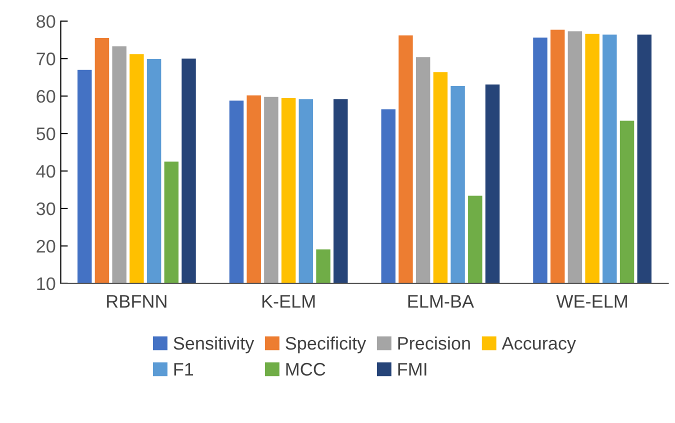  What do you see at coordinates (326, 345) in the screenshot?
I see `legend-label: Specificity` at bounding box center [326, 345].